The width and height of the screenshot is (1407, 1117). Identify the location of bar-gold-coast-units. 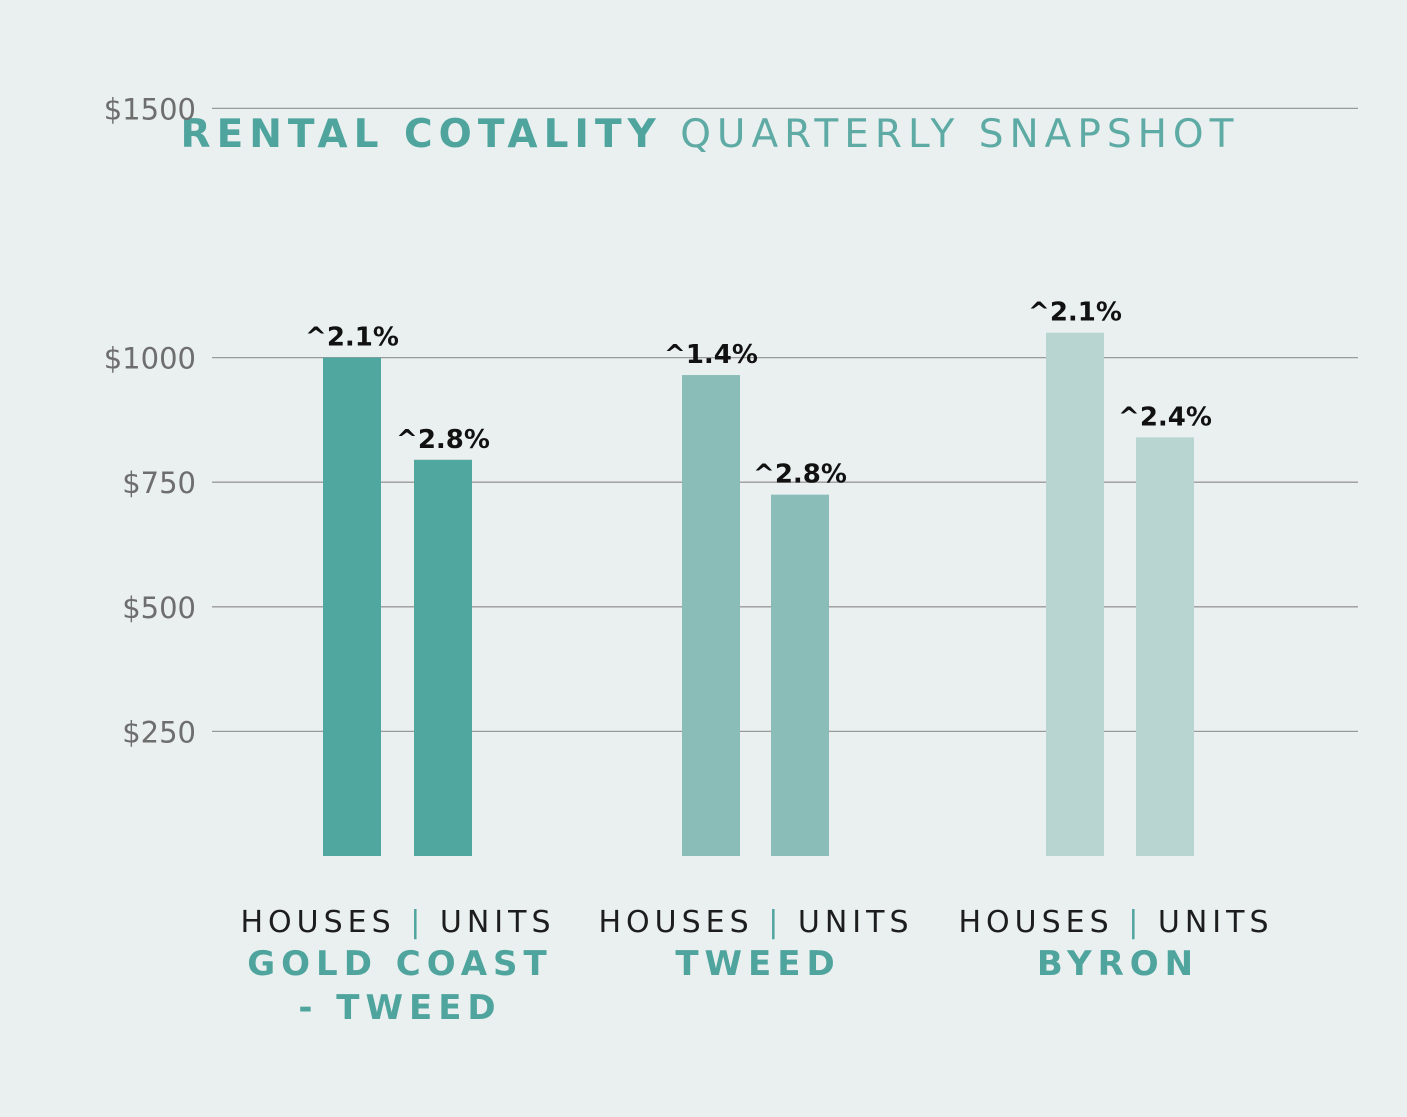
(443, 657).